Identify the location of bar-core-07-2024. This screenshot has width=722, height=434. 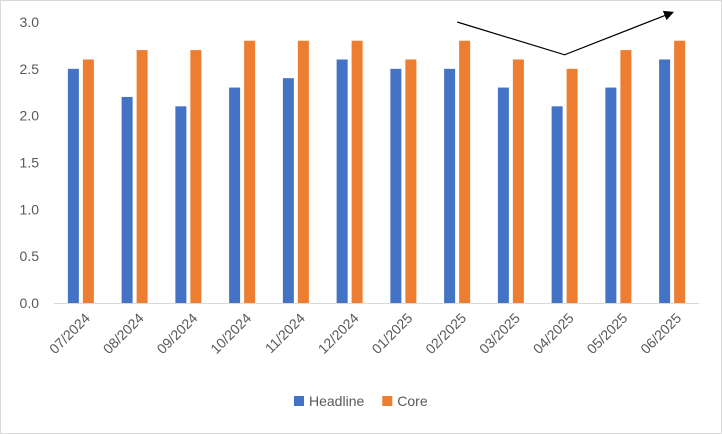
(88, 181).